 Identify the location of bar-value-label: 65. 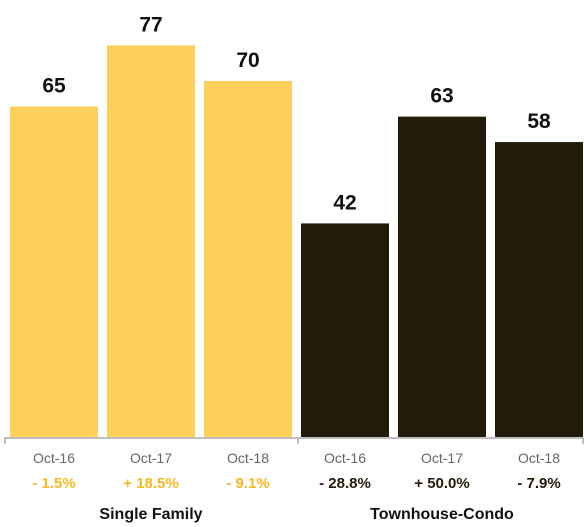
(54, 85).